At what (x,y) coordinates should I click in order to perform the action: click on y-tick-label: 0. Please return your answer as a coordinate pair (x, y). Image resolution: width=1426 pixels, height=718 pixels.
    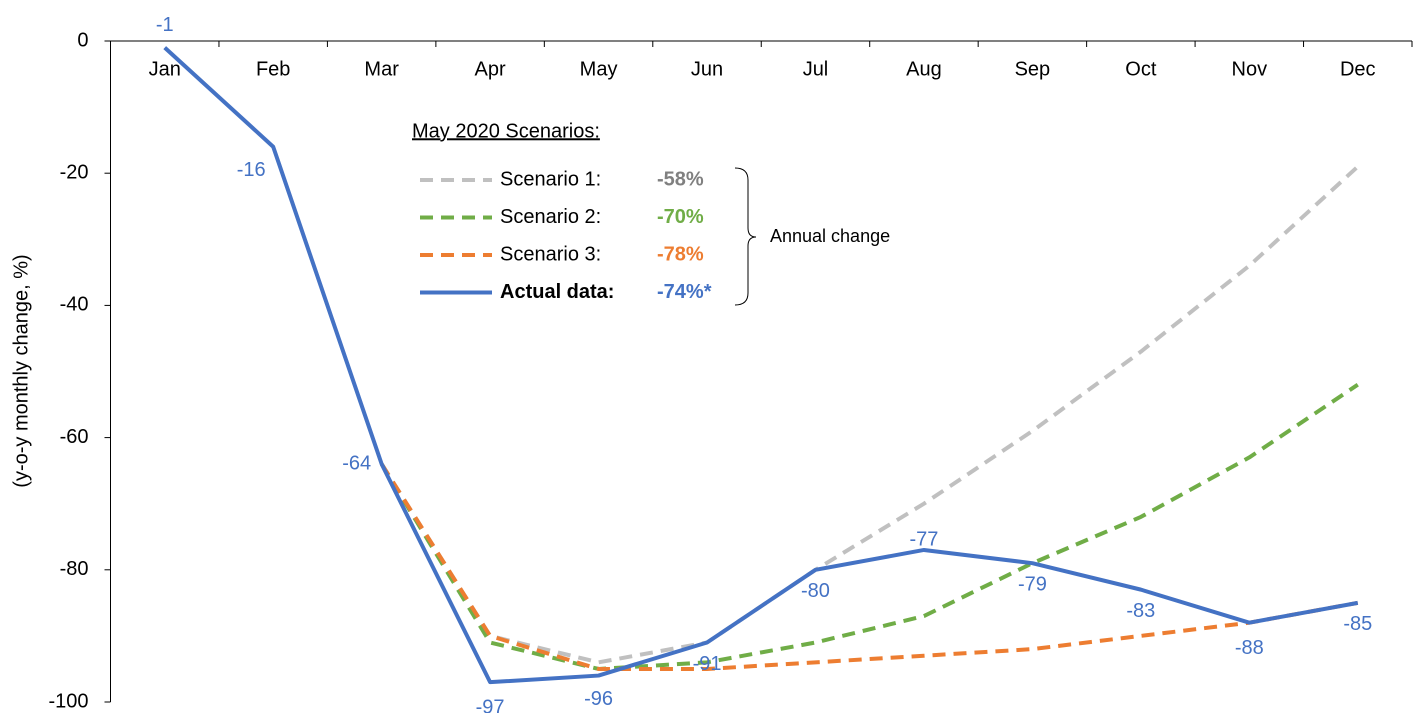
    Looking at the image, I should click on (82, 40).